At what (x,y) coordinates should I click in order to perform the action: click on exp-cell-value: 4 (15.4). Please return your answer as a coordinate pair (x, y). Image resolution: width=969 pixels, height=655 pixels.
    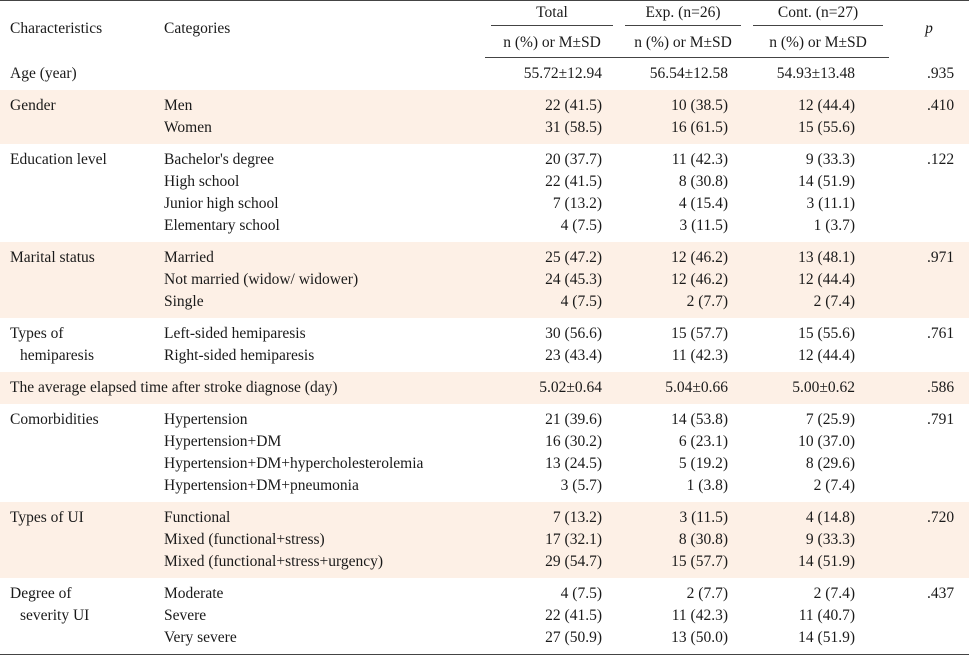
    Looking at the image, I should click on (703, 203).